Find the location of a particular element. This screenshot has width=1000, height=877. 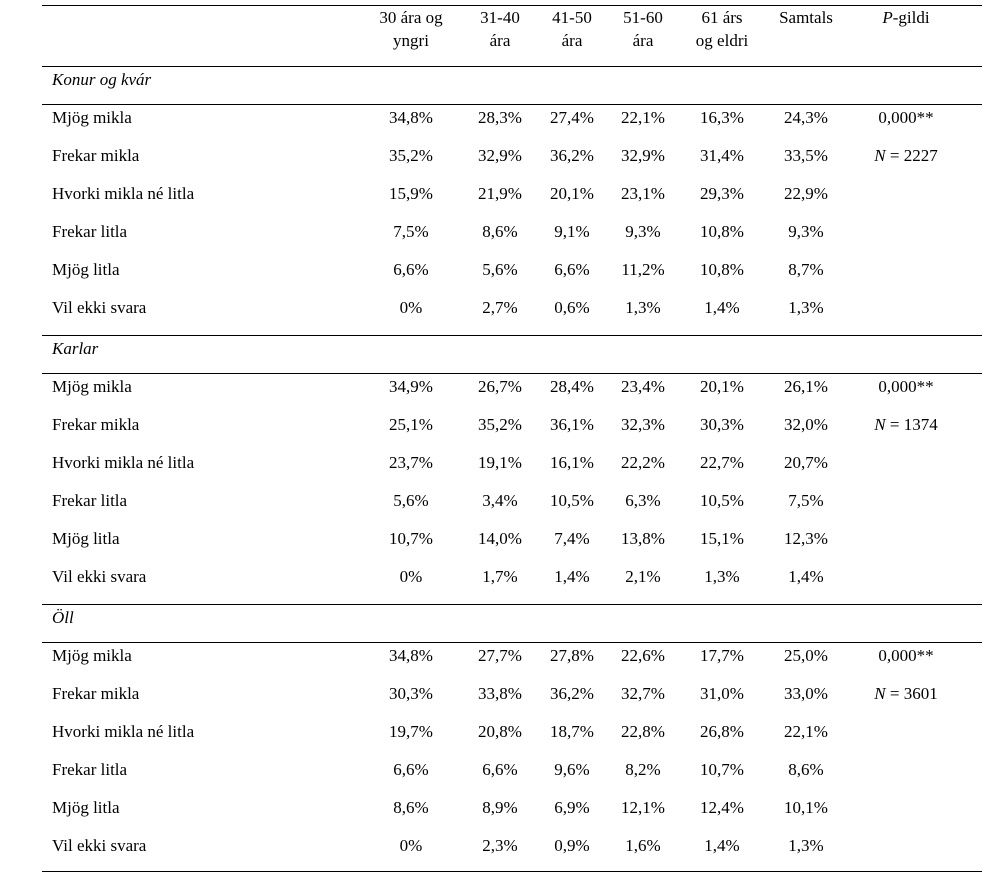

cell: 8,7% is located at coordinates (806, 269).